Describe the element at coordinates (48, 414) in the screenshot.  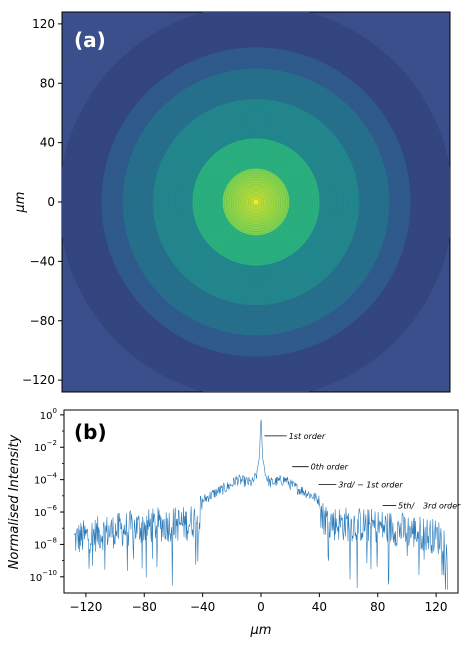
I see `y-tick-label: 100` at that location.